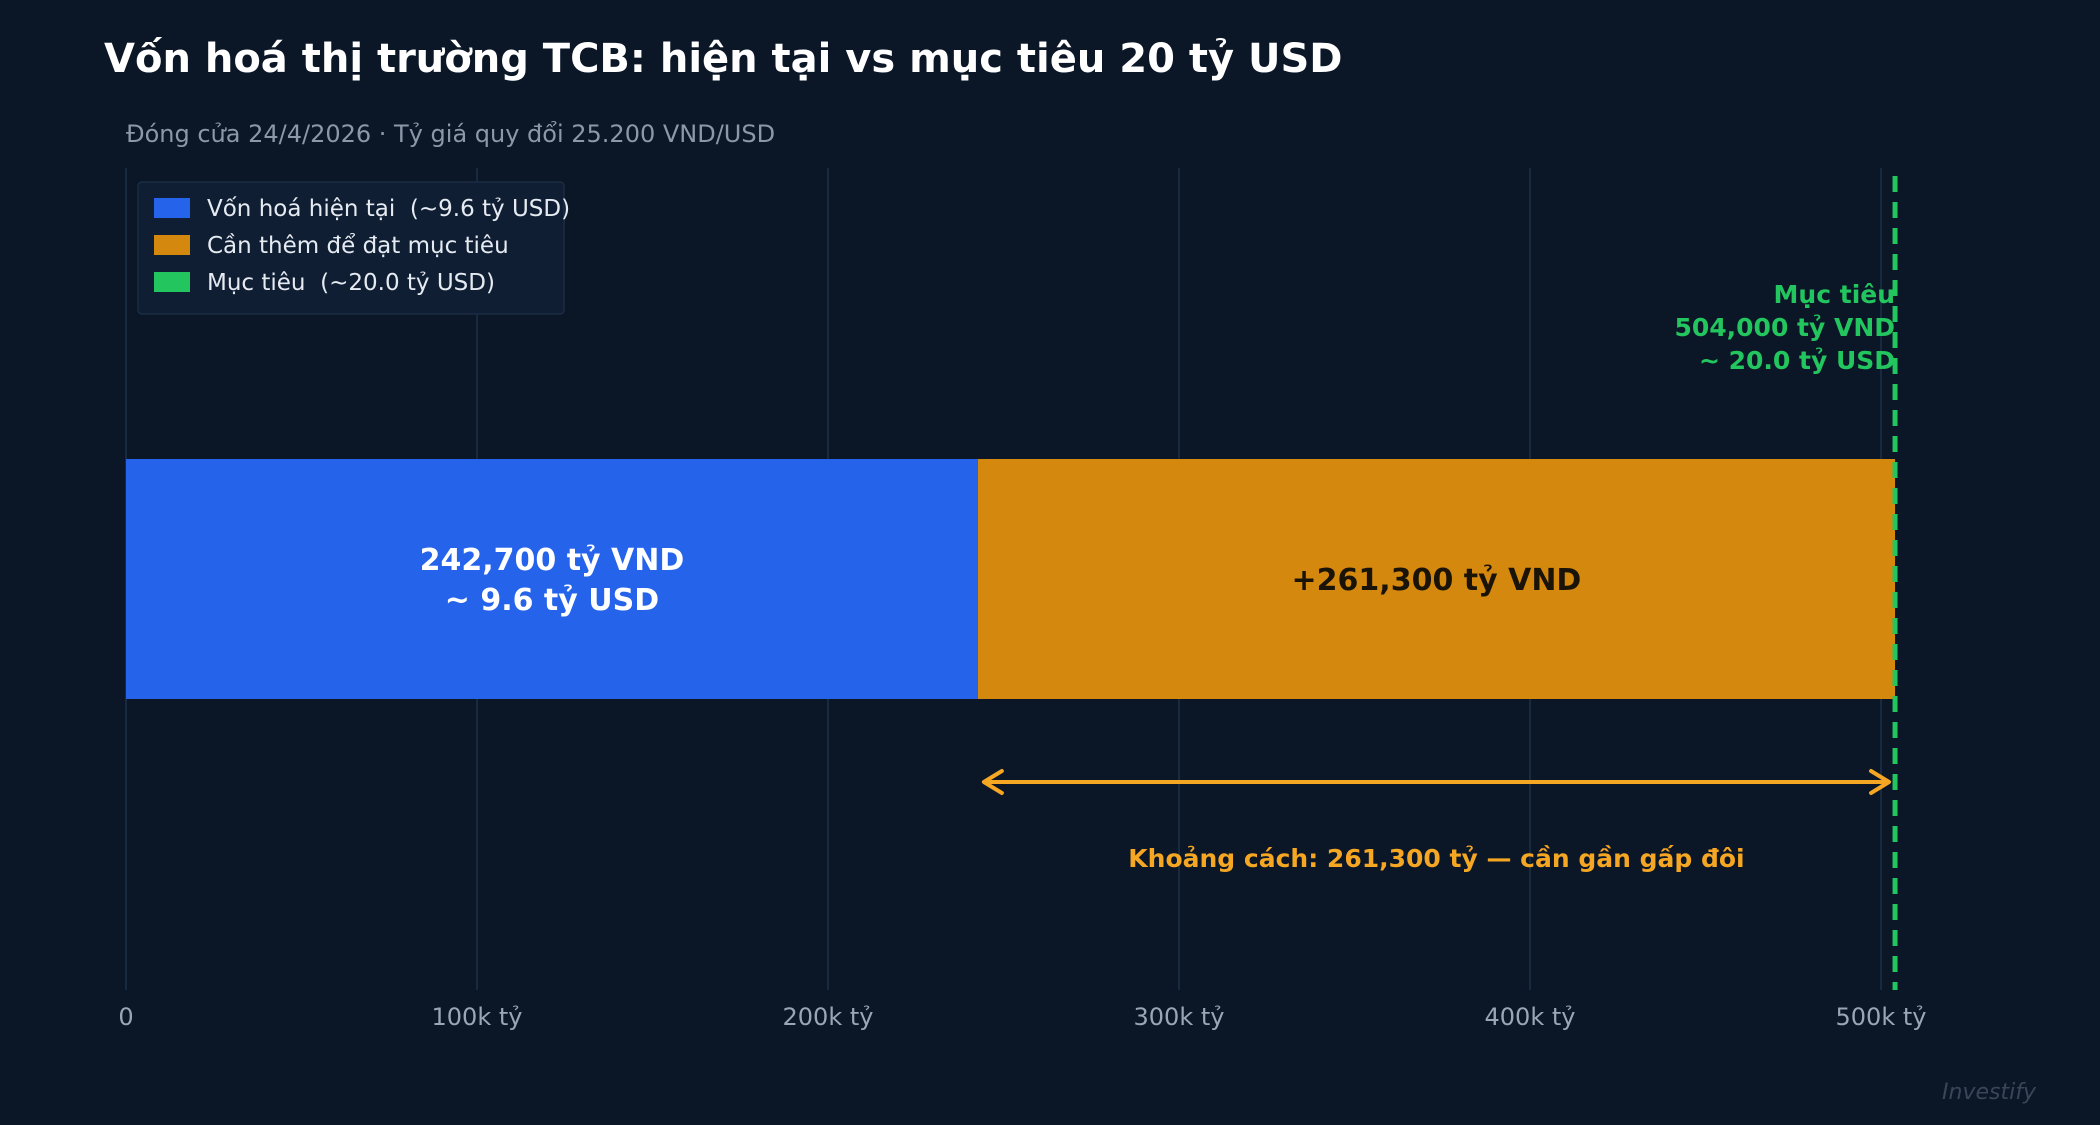 This screenshot has width=2100, height=1125. What do you see at coordinates (1834, 294) in the screenshot?
I see `target-label: Mục tiêu` at bounding box center [1834, 294].